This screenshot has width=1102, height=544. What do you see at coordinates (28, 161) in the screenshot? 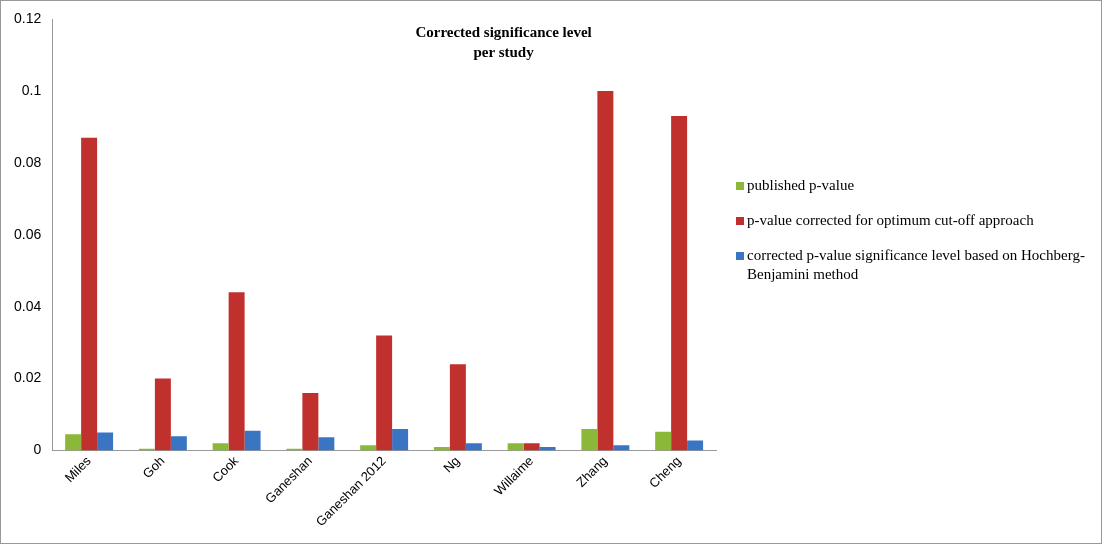
I see `y-tick-label: 0.08` at bounding box center [28, 161].